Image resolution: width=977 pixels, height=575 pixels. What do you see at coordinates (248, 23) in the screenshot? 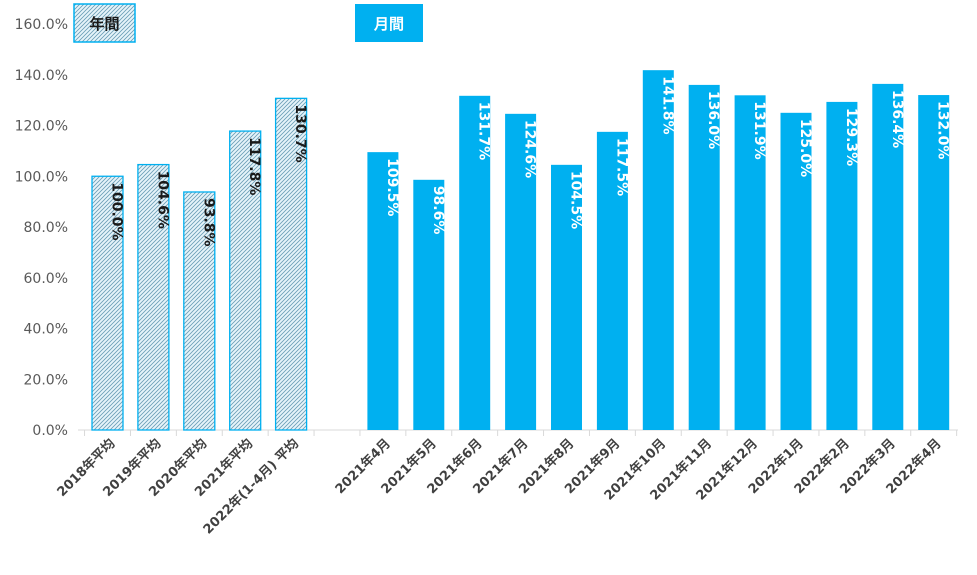
I see `legend: 年間 月間` at bounding box center [248, 23].